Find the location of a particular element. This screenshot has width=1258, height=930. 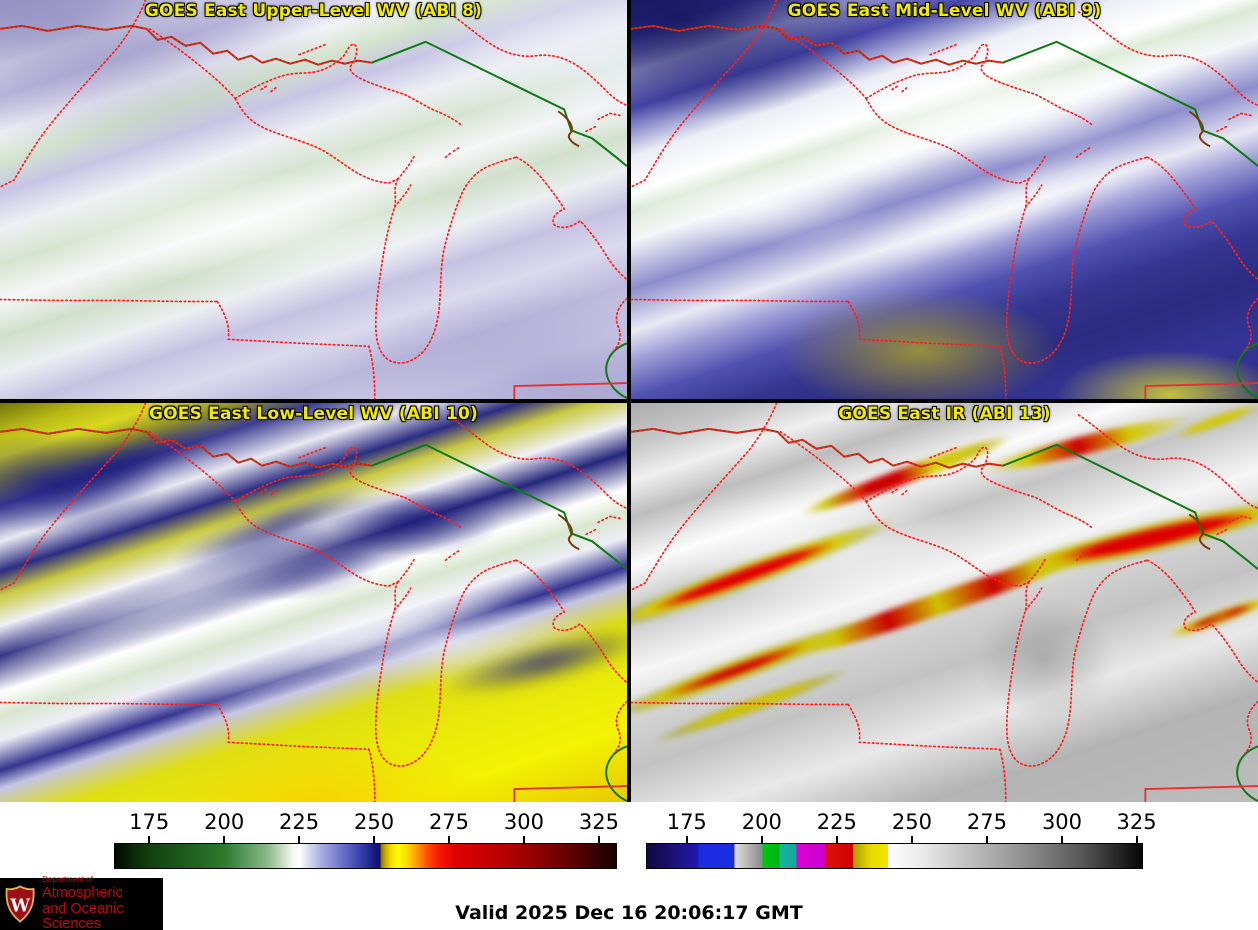

colorbar-wv-gradient is located at coordinates (365, 856).